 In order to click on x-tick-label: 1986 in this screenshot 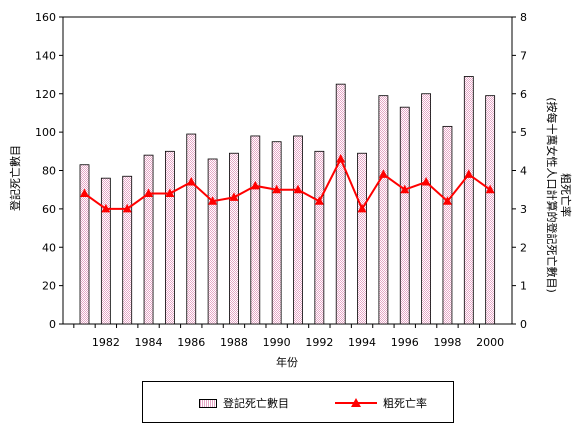, I will do `click(191, 342)`.